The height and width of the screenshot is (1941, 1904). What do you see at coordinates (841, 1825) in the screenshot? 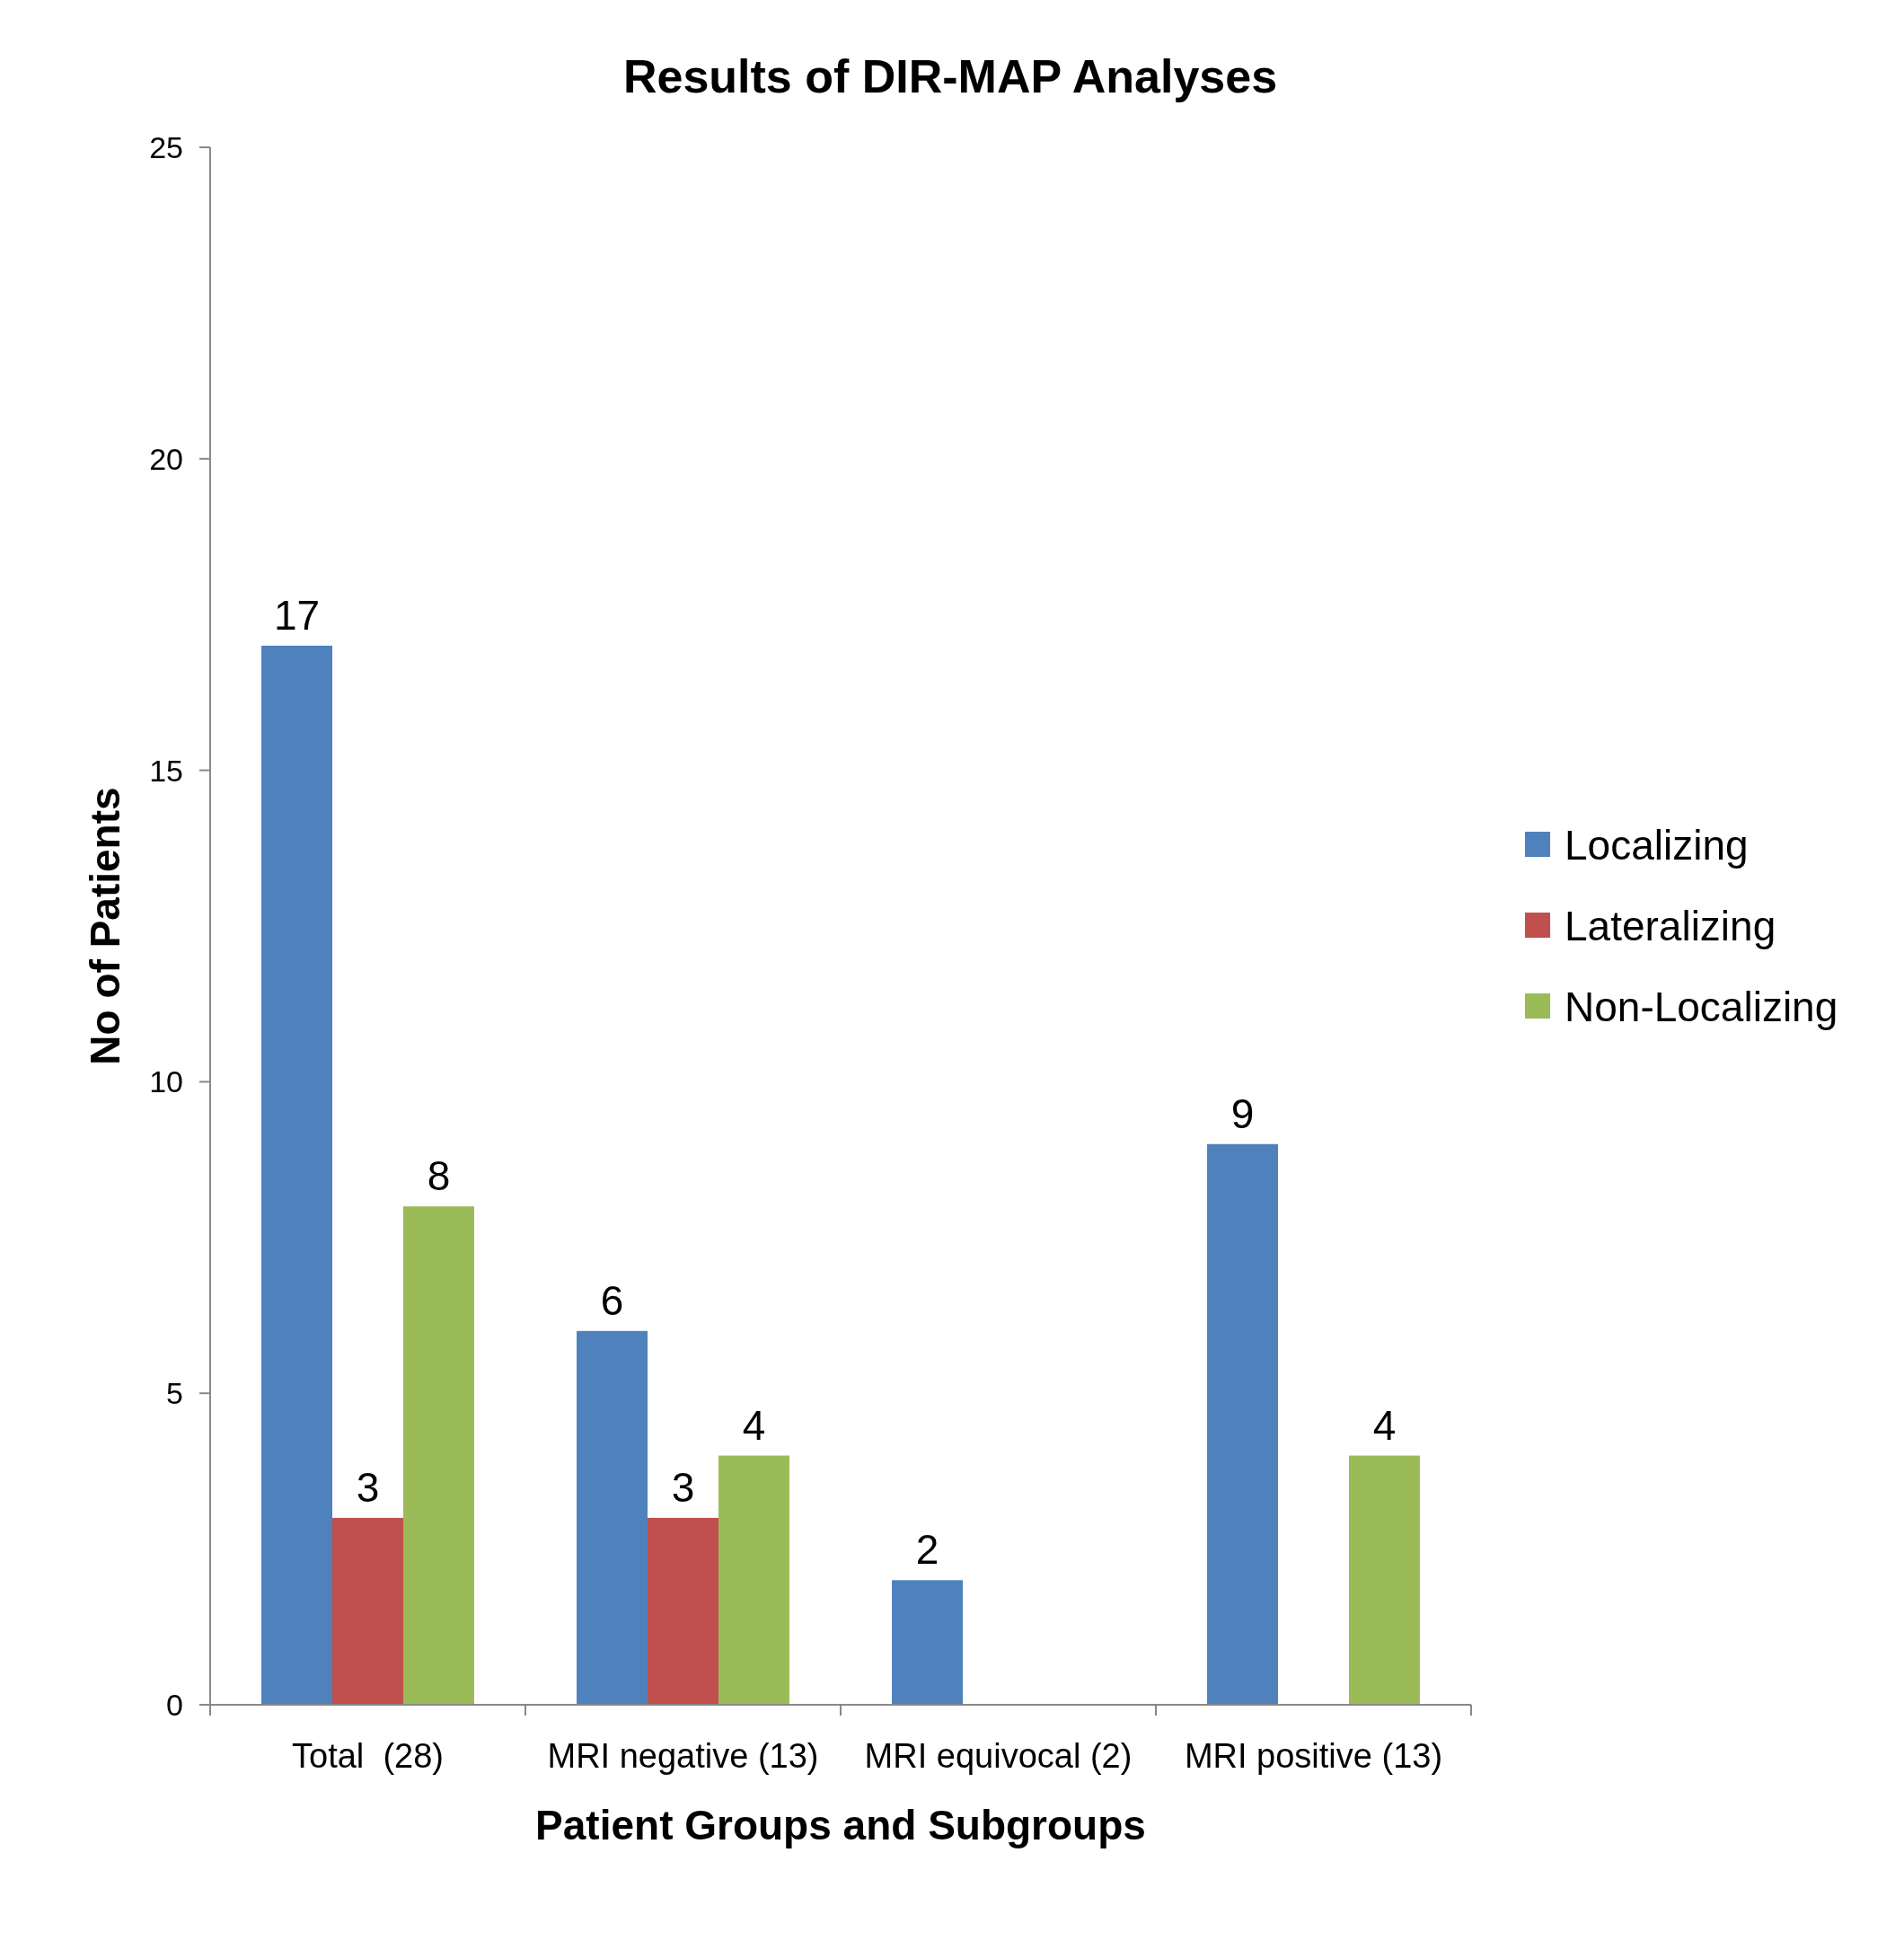
I see `x-axis-title: Patient Groups and Subgroups` at bounding box center [841, 1825].